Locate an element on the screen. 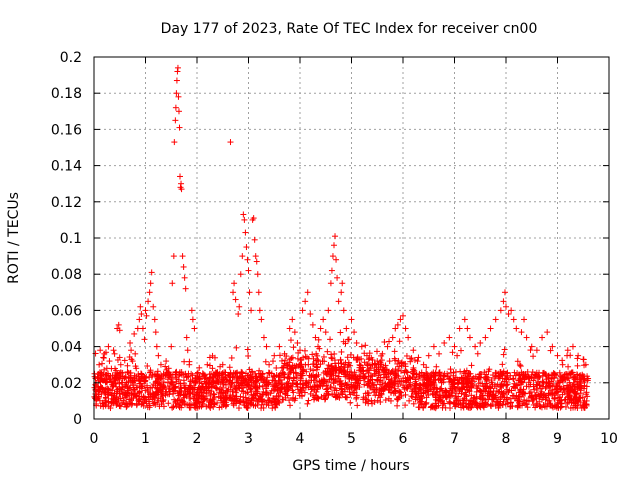  x-tick-label: 6 is located at coordinates (403, 439).